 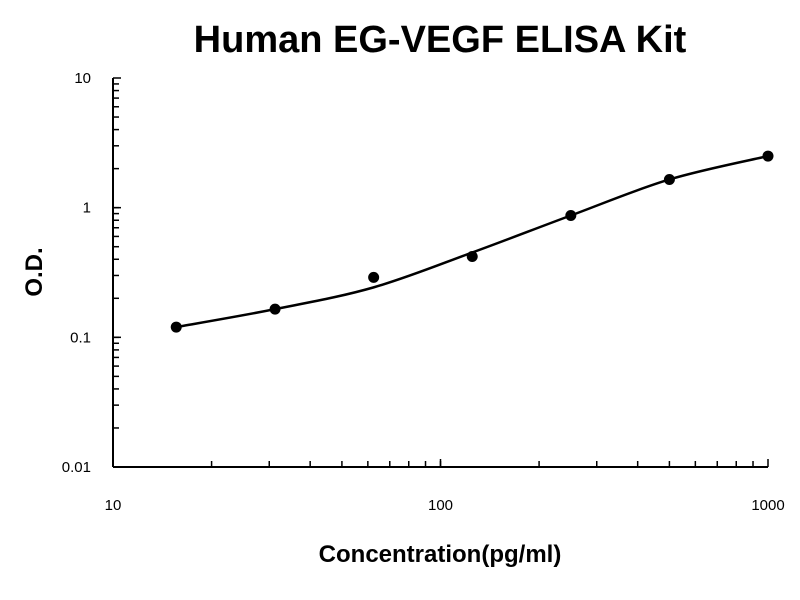 What do you see at coordinates (113, 505) in the screenshot?
I see `x-tick-label: 10` at bounding box center [113, 505].